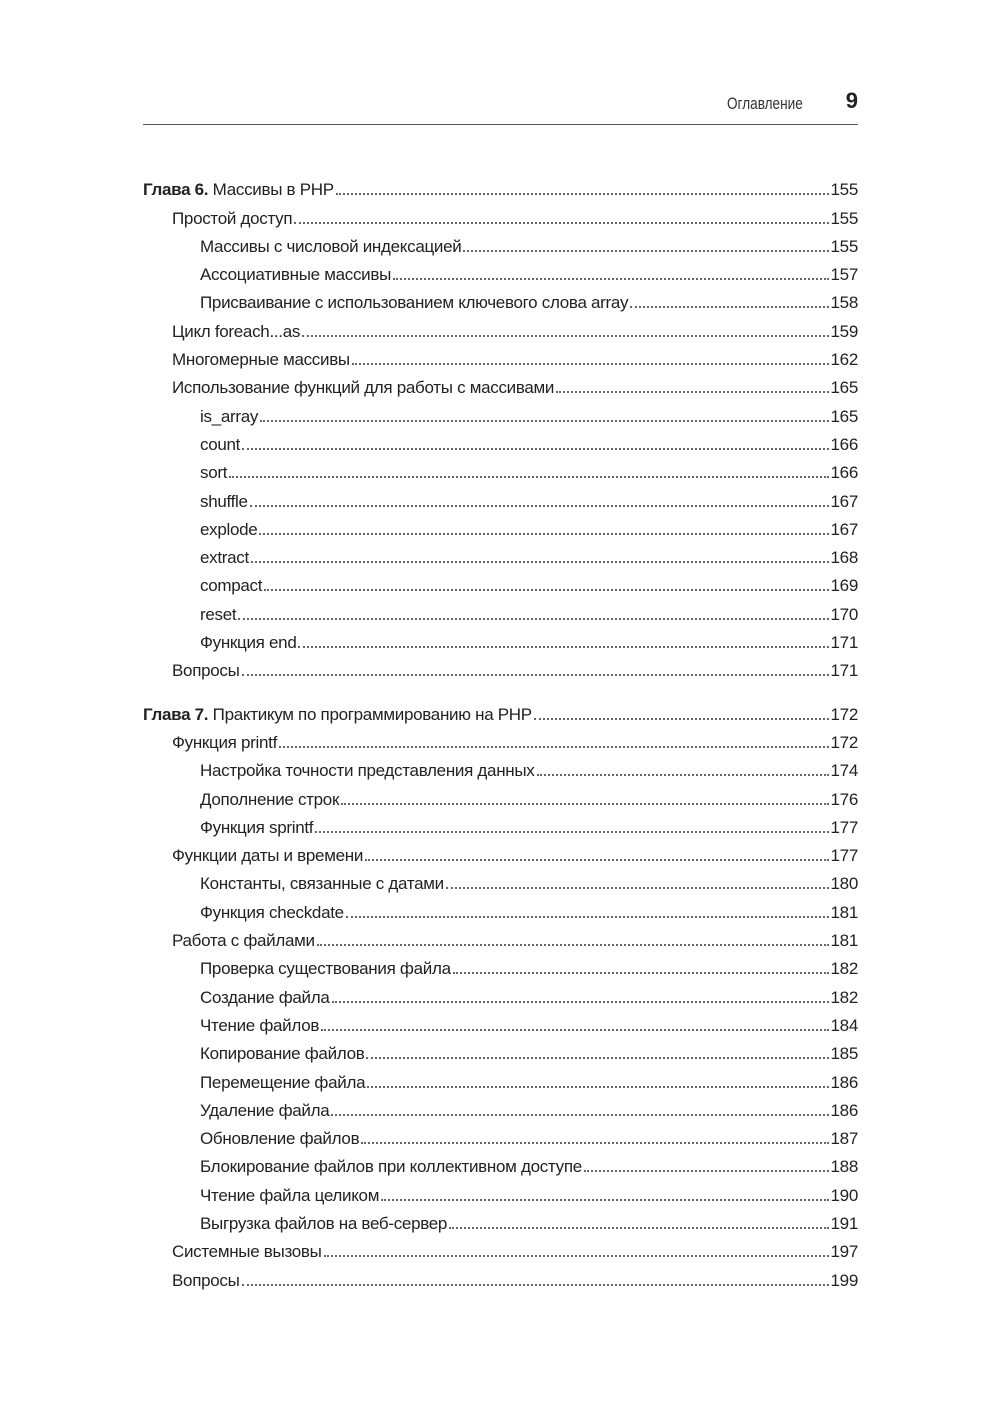 The height and width of the screenshot is (1412, 1000). I want to click on toc-page-number: 165, so click(844, 388).